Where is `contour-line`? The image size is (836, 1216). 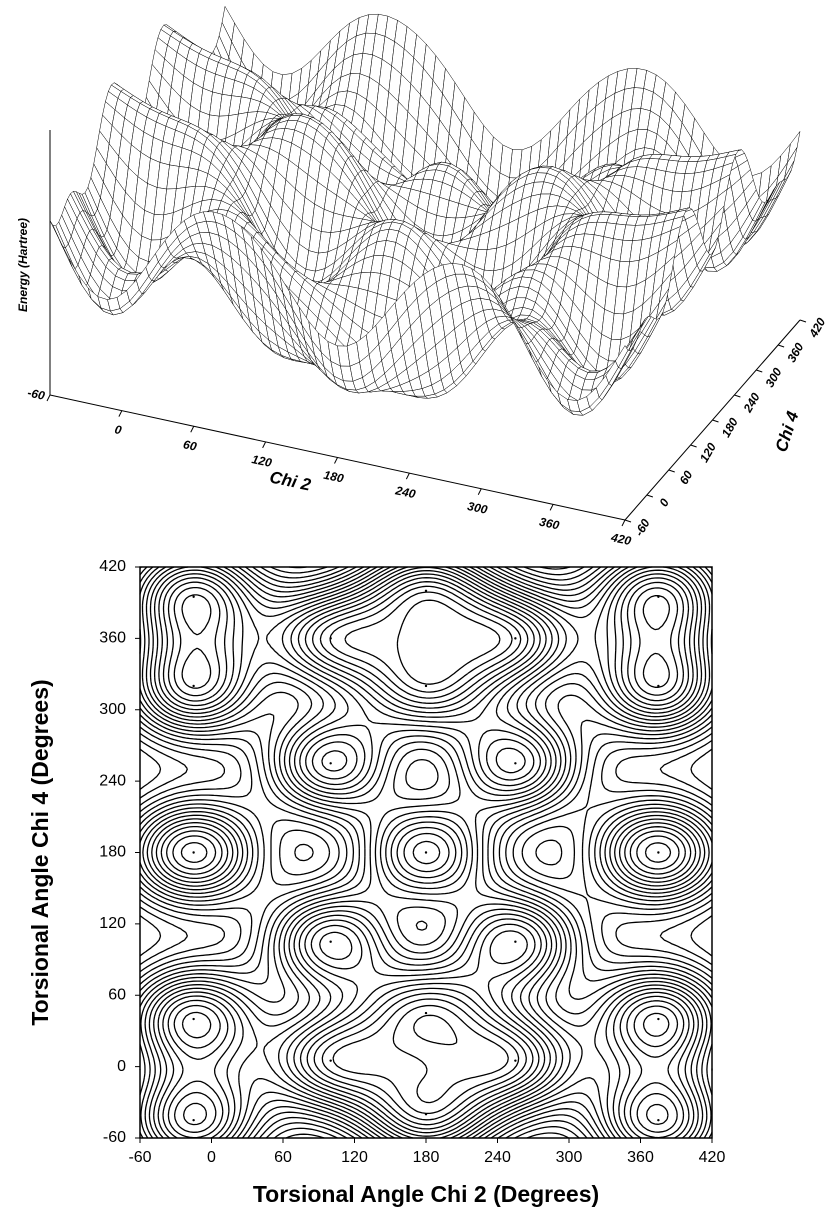 contour-line is located at coordinates (425, 849).